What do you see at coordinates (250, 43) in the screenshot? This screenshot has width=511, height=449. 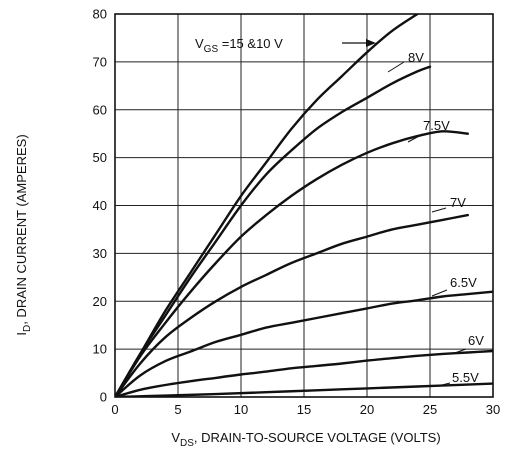 I see `curve-label-rest-0: =15 &10 V` at bounding box center [250, 43].